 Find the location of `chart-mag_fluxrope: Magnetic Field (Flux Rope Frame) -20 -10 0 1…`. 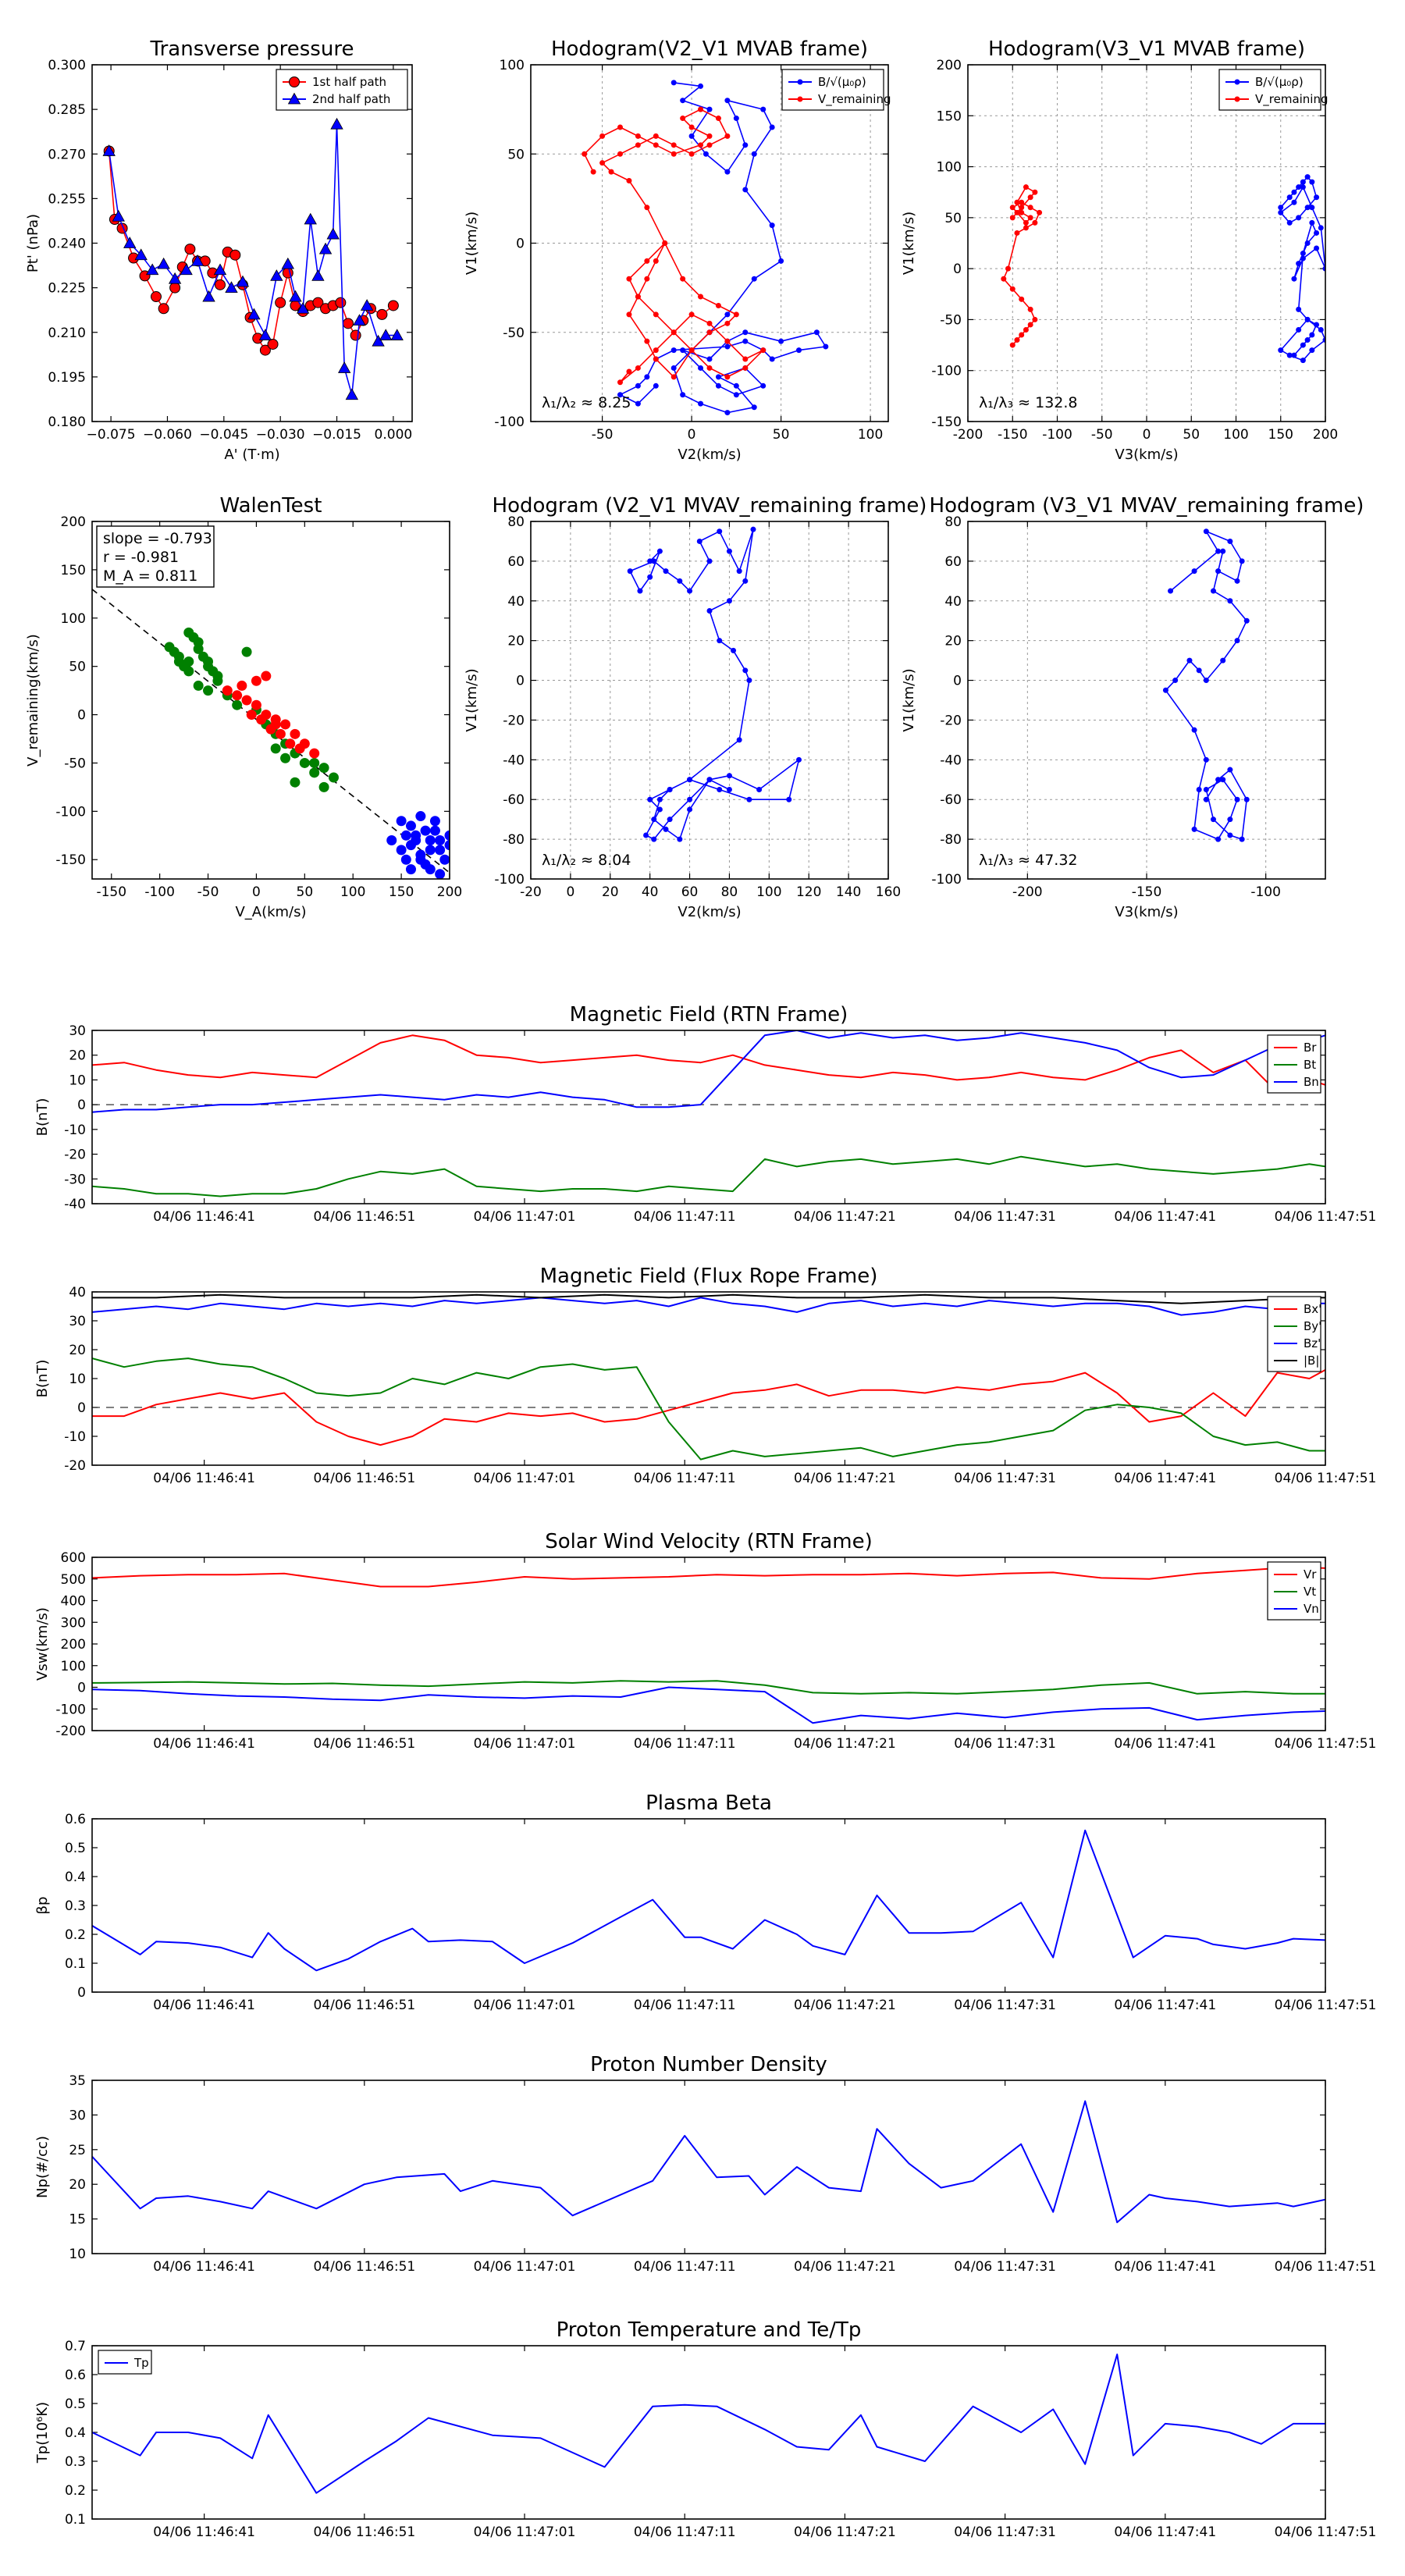

chart-mag_fluxrope: Magnetic Field (Flux Rope Frame) -20 -10 0 1… is located at coordinates (705, 1375).